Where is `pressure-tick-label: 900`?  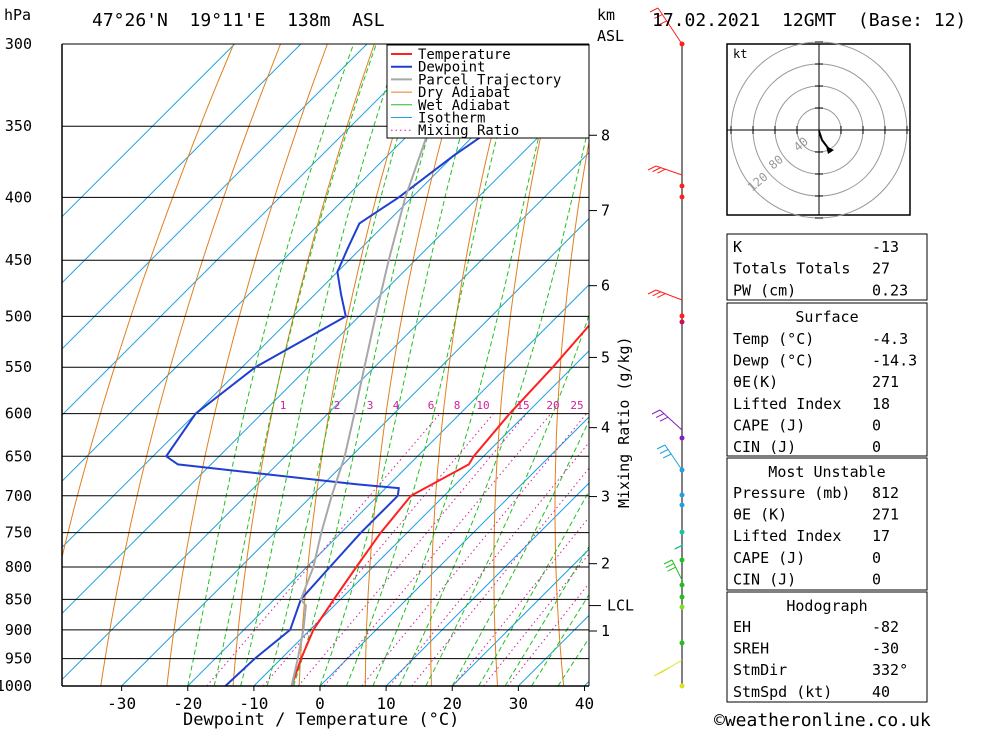 pressure-tick-label: 900 is located at coordinates (18, 630).